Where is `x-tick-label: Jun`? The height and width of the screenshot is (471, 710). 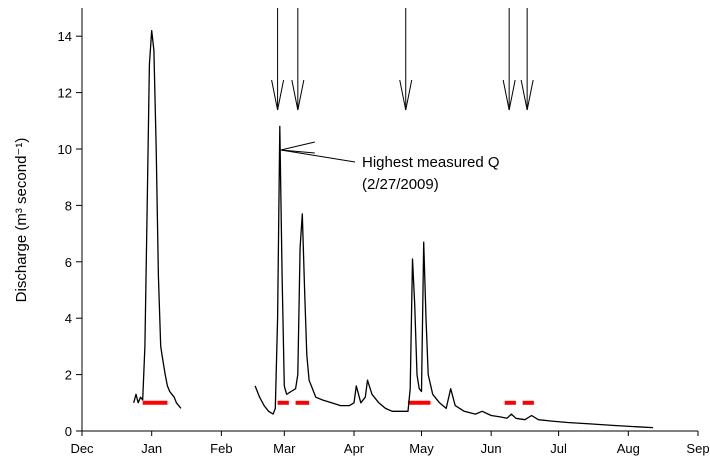 x-tick-label: Jun is located at coordinates (491, 448).